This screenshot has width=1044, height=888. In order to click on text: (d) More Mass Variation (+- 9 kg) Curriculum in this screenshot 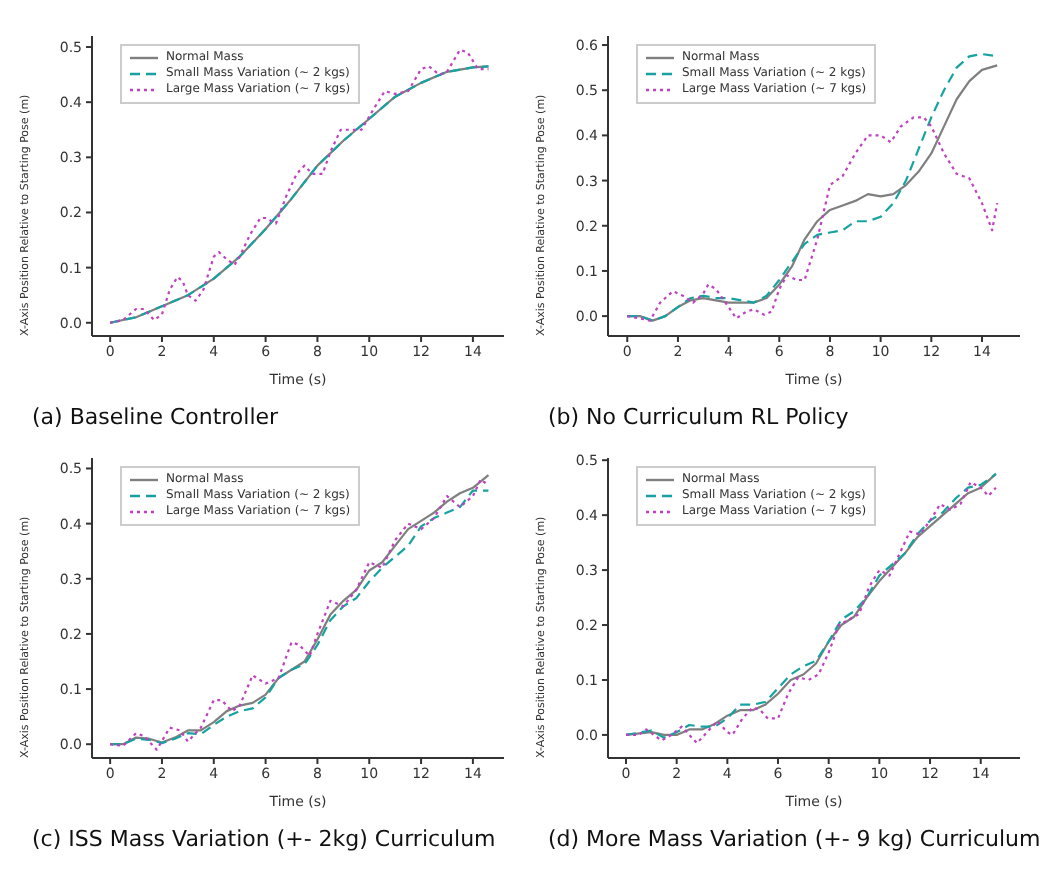, I will do `click(795, 839)`.